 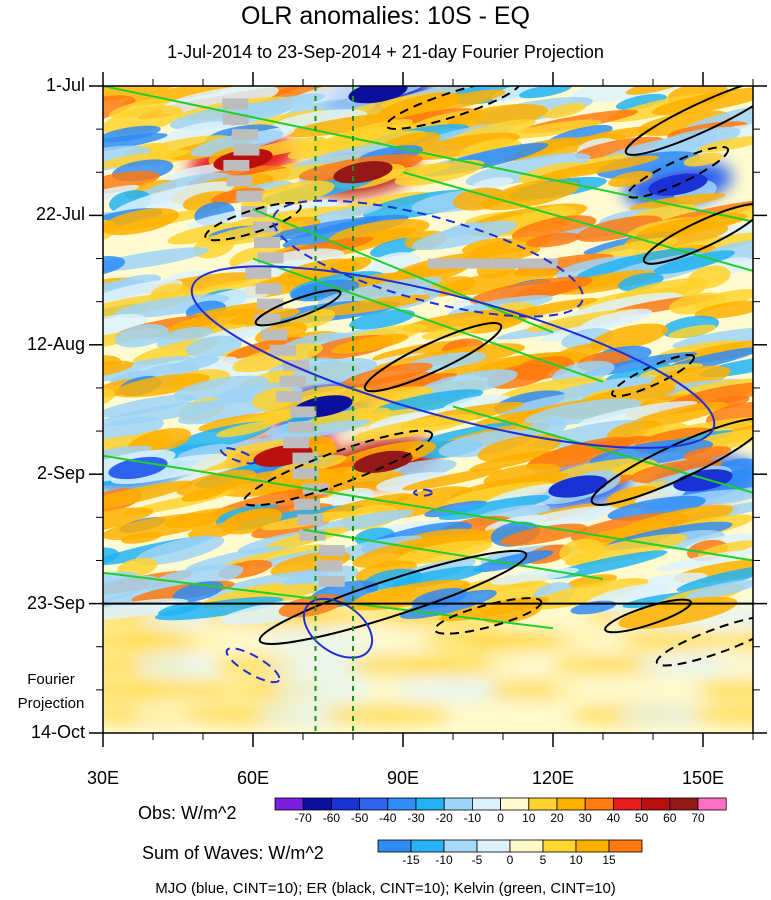 I want to click on olr-anomaly-core, so click(x=363, y=172).